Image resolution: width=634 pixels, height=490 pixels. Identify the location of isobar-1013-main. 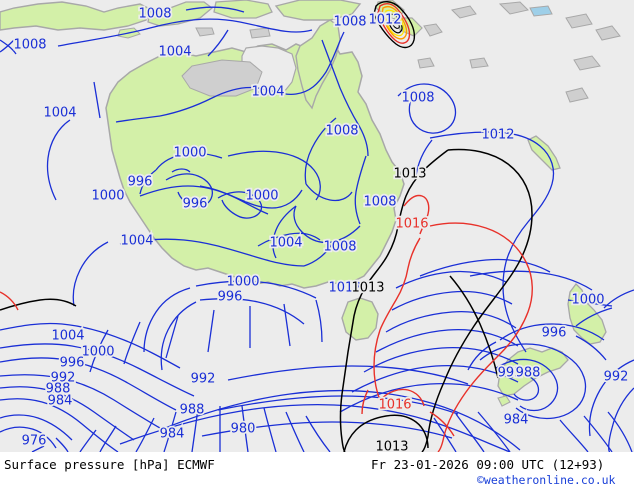
(477, 300).